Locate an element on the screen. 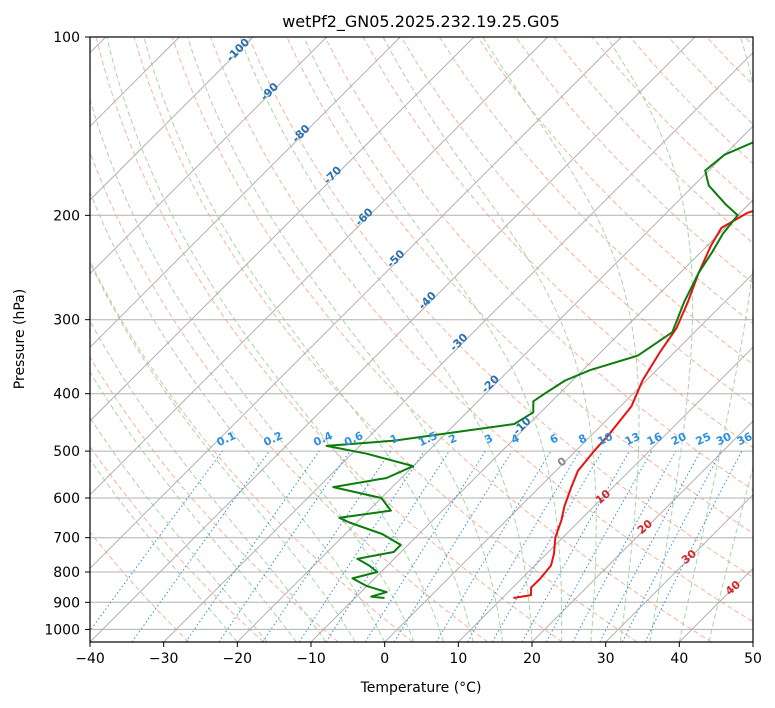  y-axis: 100 200 300 400 500 600 700 800 900 1000 is located at coordinates (67, 334).